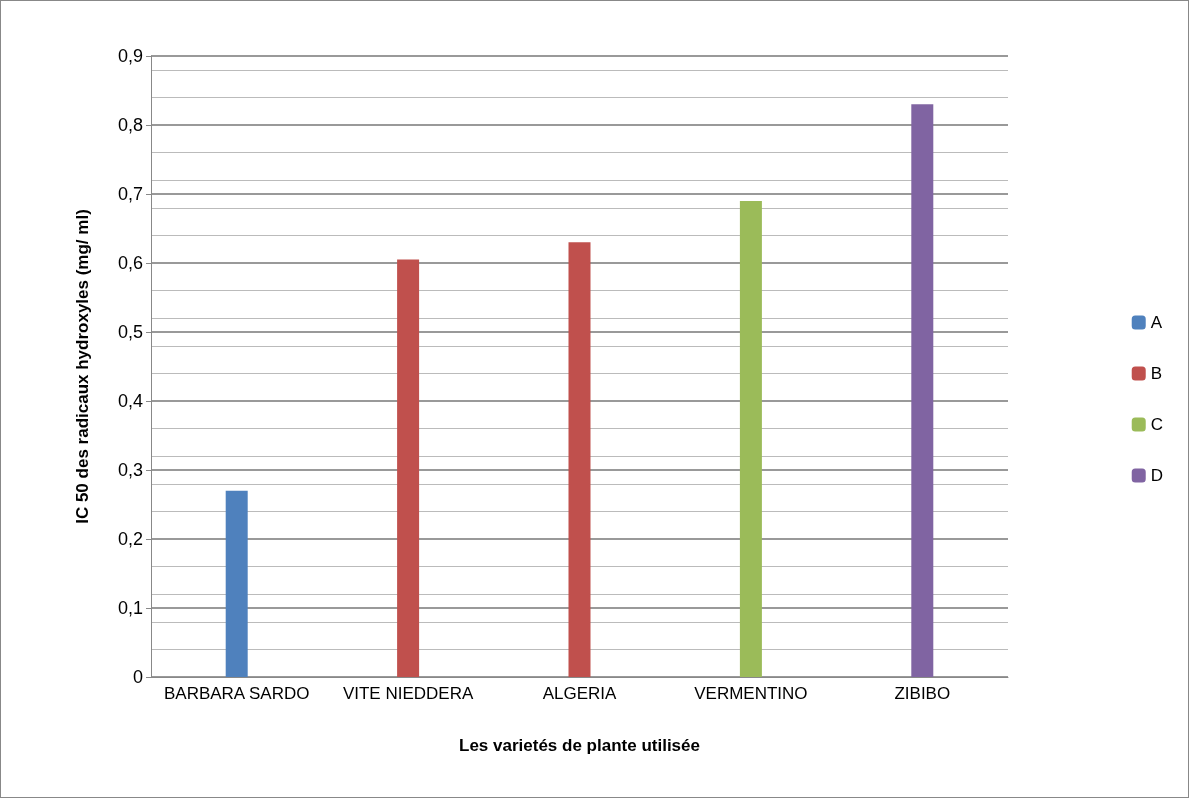 This screenshot has width=1189, height=798. I want to click on x-tick-label: VERMENTINO, so click(751, 693).